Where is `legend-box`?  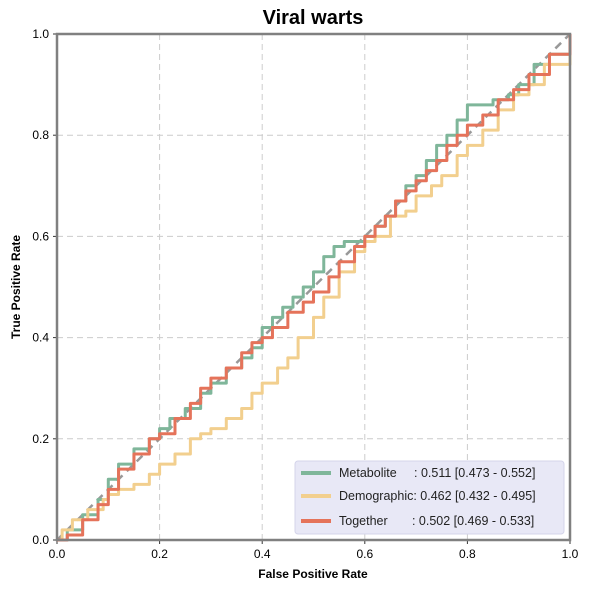 legend-box is located at coordinates (429, 497).